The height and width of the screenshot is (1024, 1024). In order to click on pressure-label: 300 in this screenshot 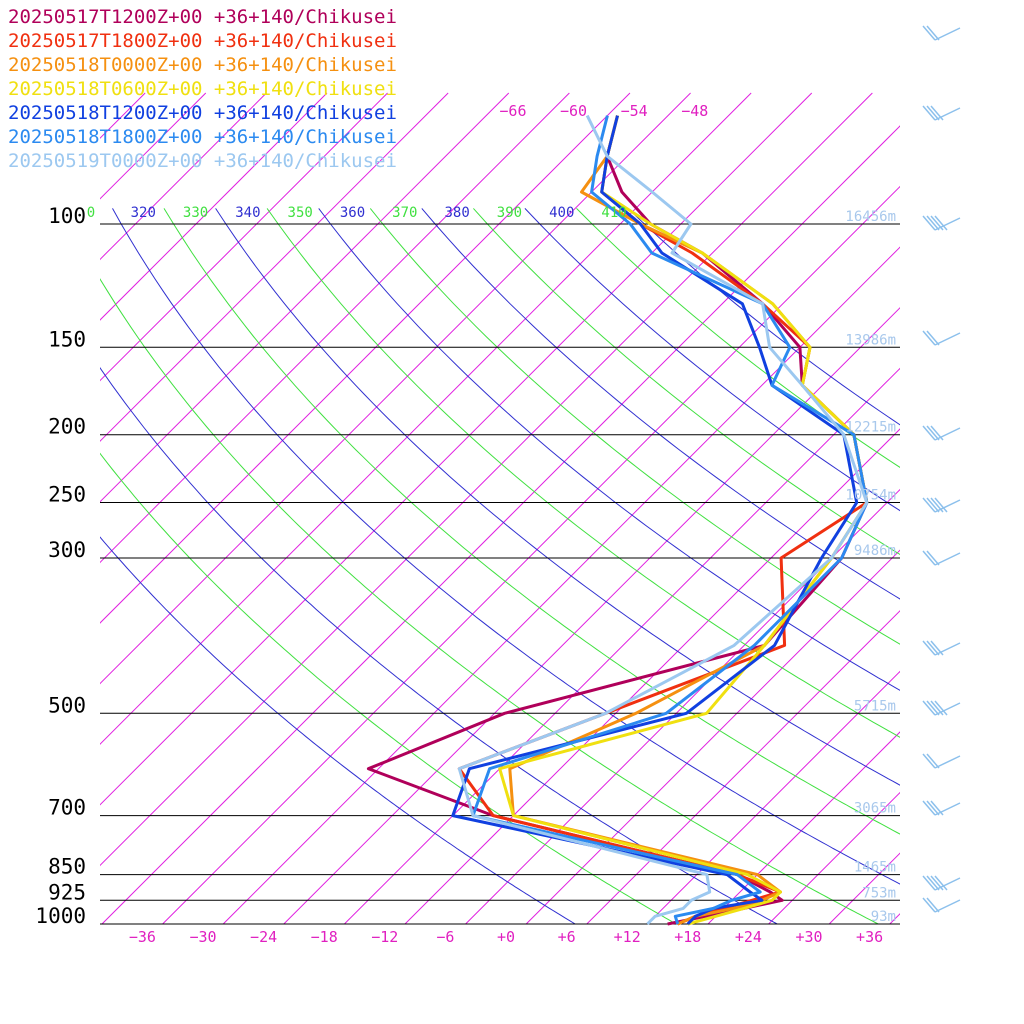, I will do `click(67, 550)`.